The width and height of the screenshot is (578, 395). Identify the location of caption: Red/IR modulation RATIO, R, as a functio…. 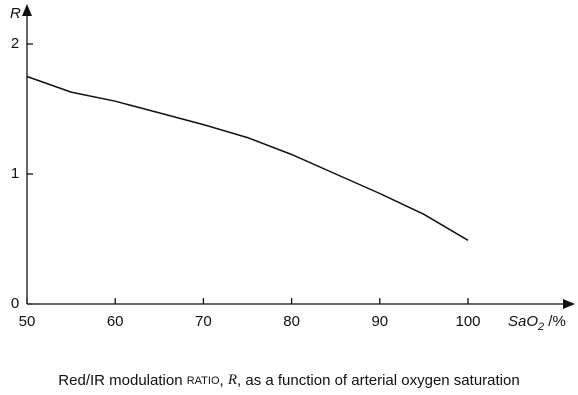
(288, 380).